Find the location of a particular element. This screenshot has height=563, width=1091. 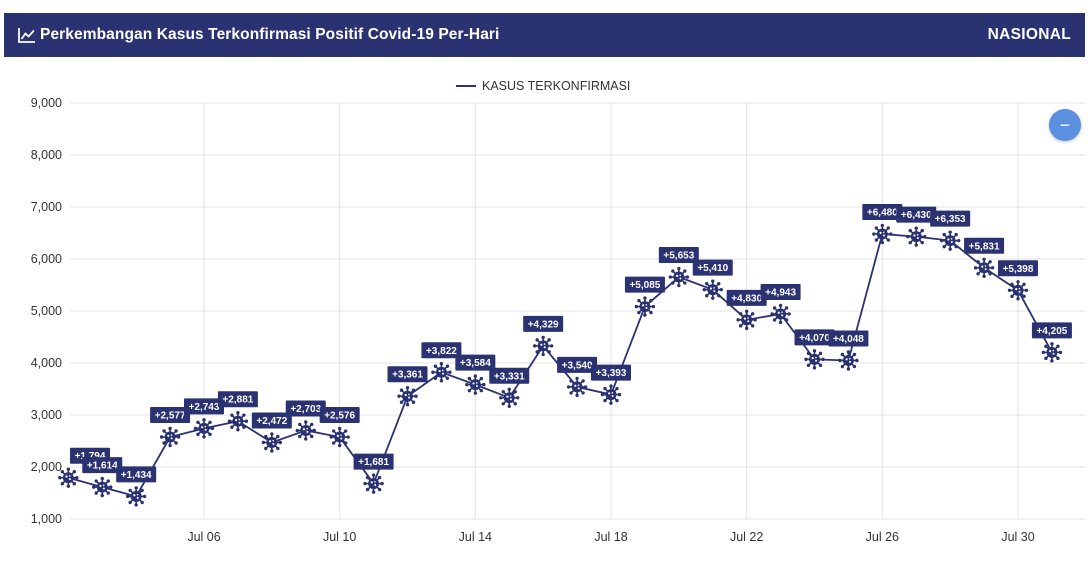

x-tick-label: Jul 22 is located at coordinates (746, 537).